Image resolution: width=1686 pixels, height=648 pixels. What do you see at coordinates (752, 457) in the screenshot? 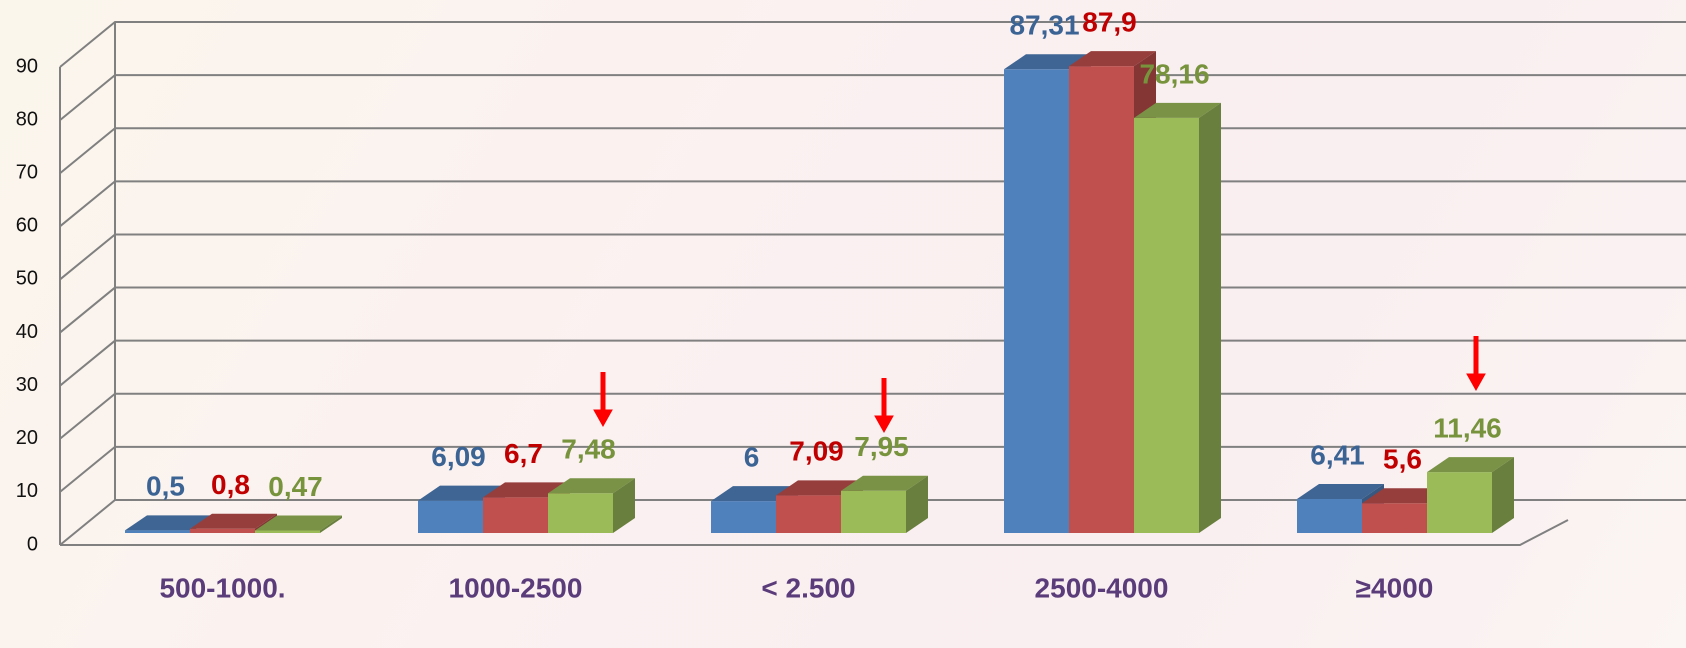
I see `value-label: 6` at bounding box center [752, 457].